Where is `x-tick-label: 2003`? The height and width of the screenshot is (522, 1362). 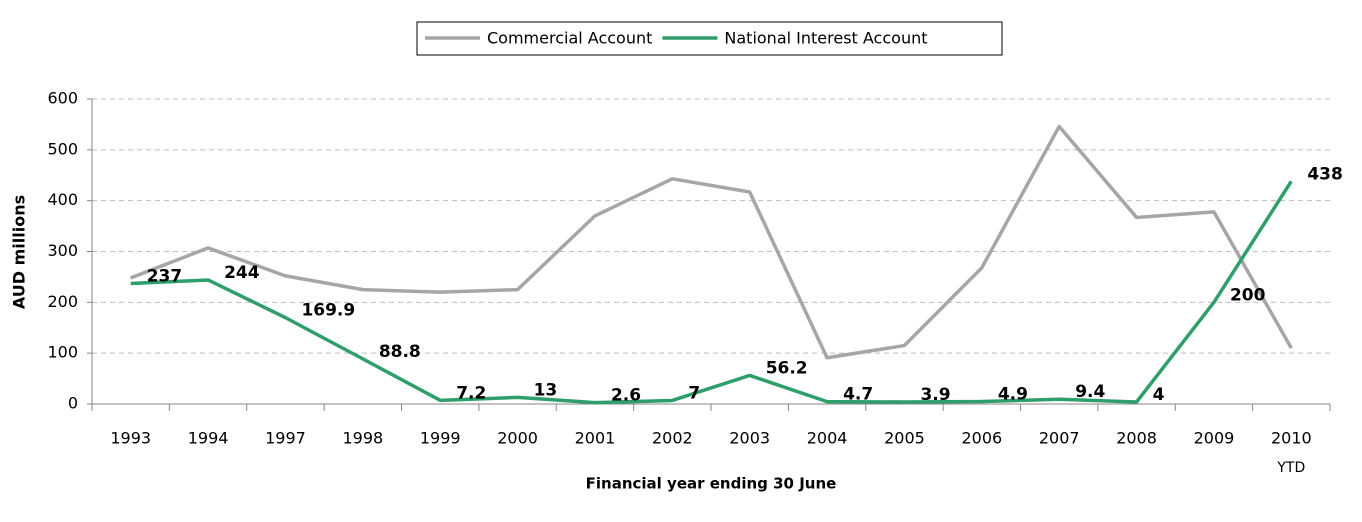 x-tick-label: 2003 is located at coordinates (749, 438).